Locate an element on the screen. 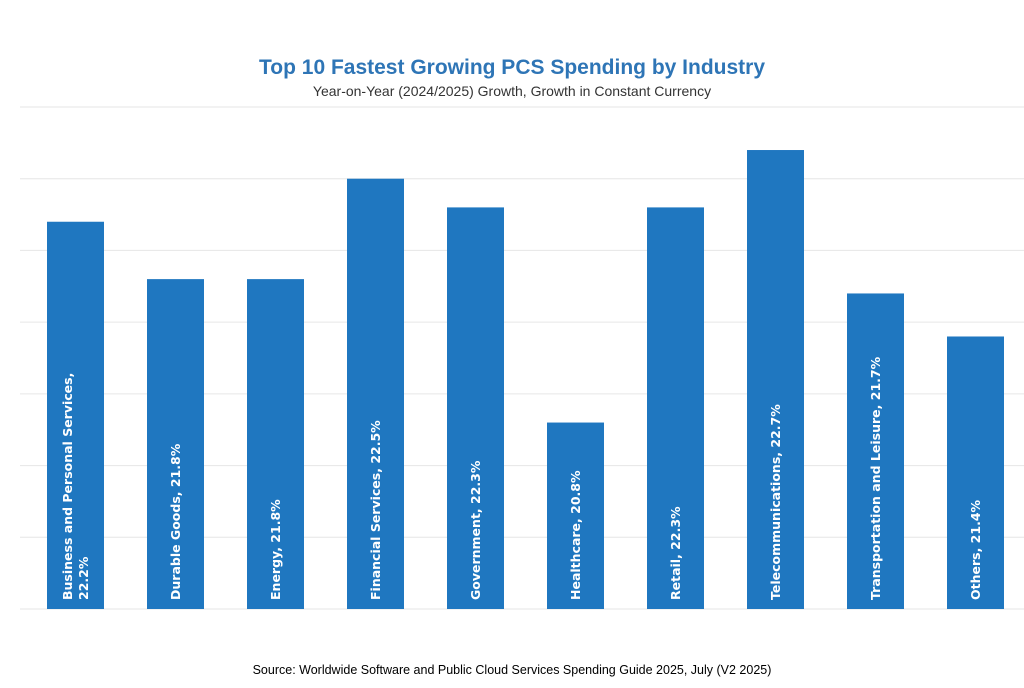  bar-label: Healthcare, 20.8% is located at coordinates (575, 535).